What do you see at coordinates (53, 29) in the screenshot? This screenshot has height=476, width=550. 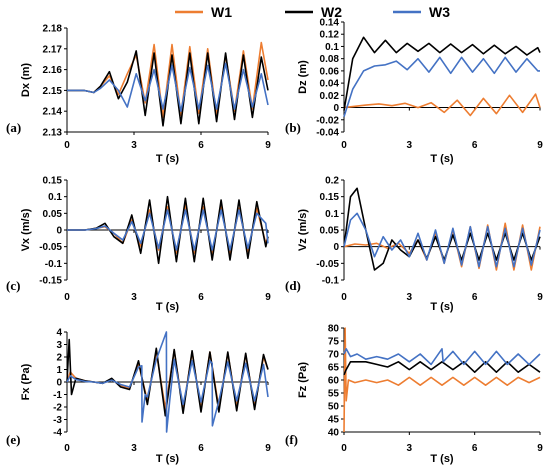 I see `y-tick-label: 2.18` at bounding box center [53, 29].